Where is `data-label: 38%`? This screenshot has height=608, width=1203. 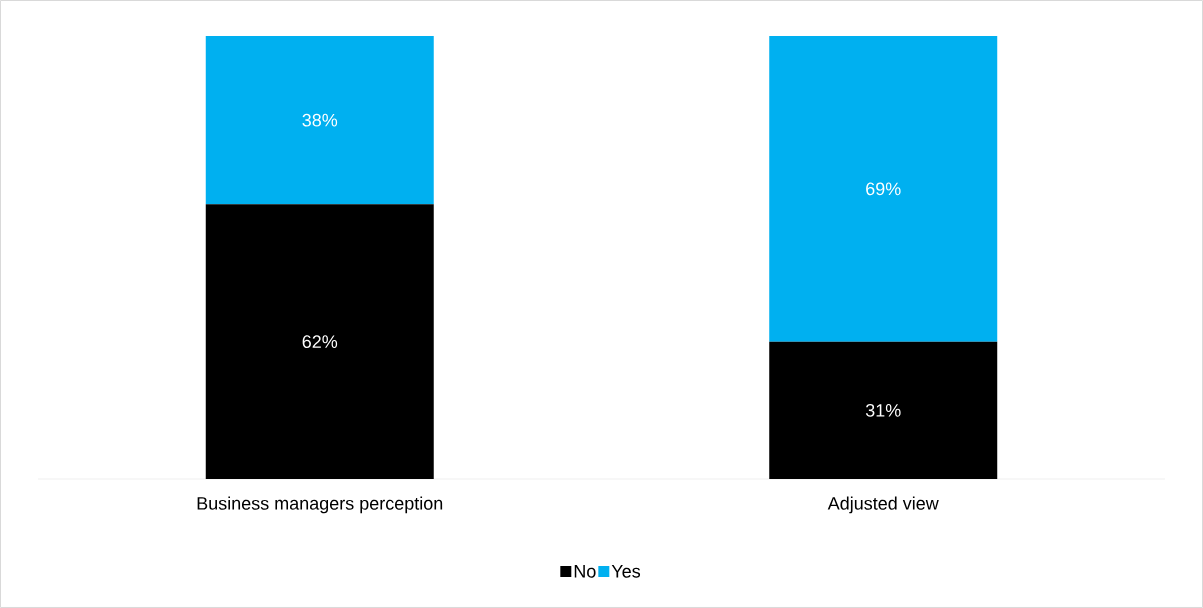 data-label: 38% is located at coordinates (320, 120).